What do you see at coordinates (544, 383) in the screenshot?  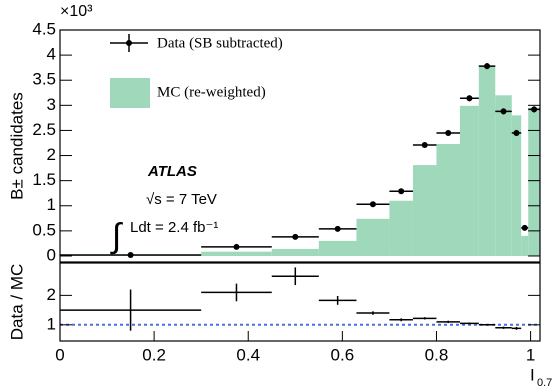 I see `x-axis-label: 0.7` at bounding box center [544, 383].